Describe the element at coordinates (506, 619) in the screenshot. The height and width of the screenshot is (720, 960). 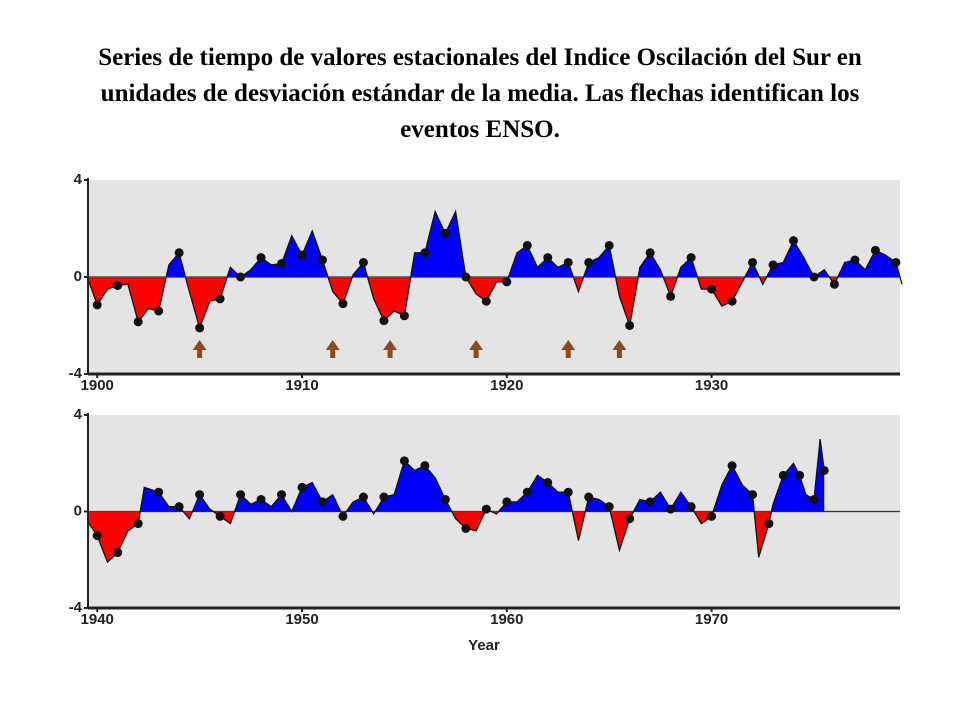
I see `x-tick-label: 1960` at that location.